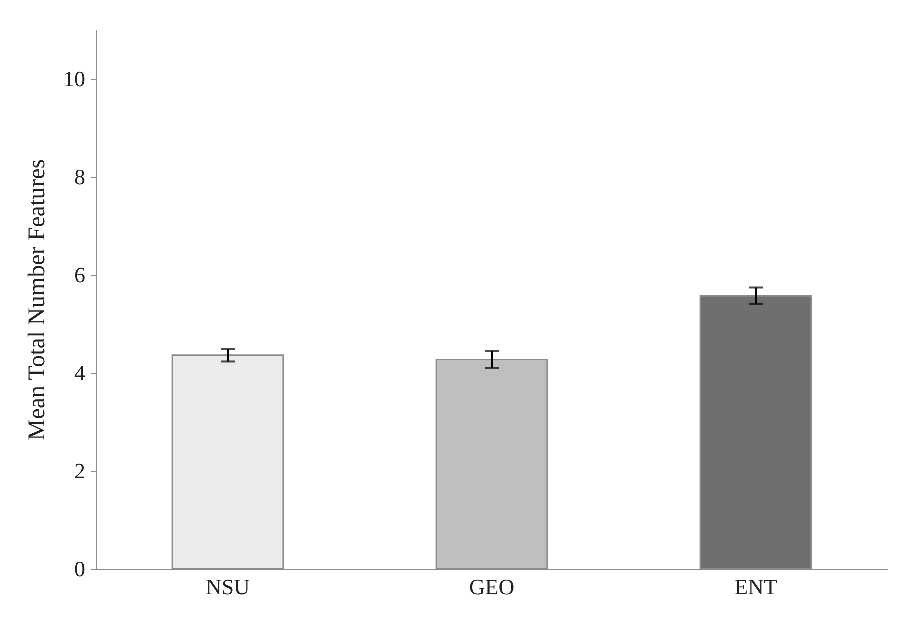 The image size is (912, 623). I want to click on y-tick-label: 0, so click(80, 569).